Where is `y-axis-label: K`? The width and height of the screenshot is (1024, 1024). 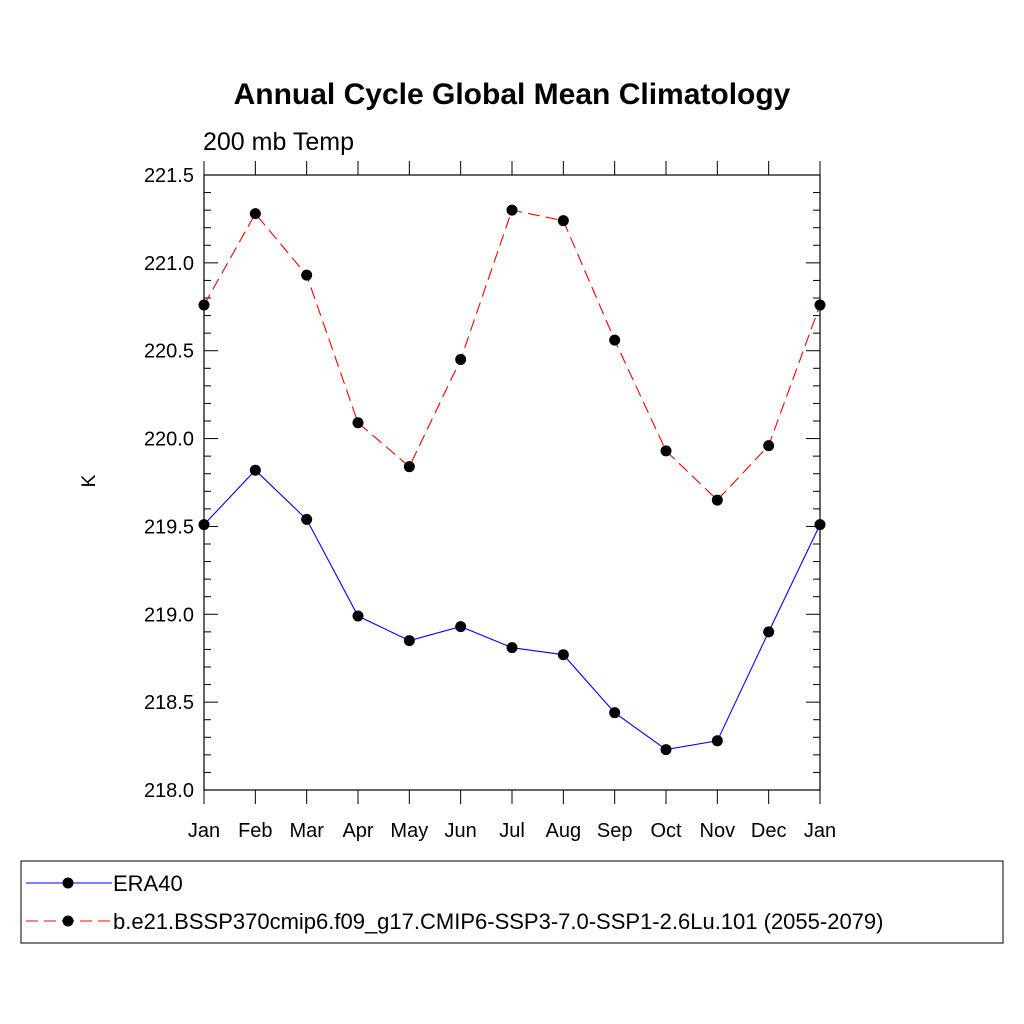
y-axis-label: K is located at coordinates (89, 480).